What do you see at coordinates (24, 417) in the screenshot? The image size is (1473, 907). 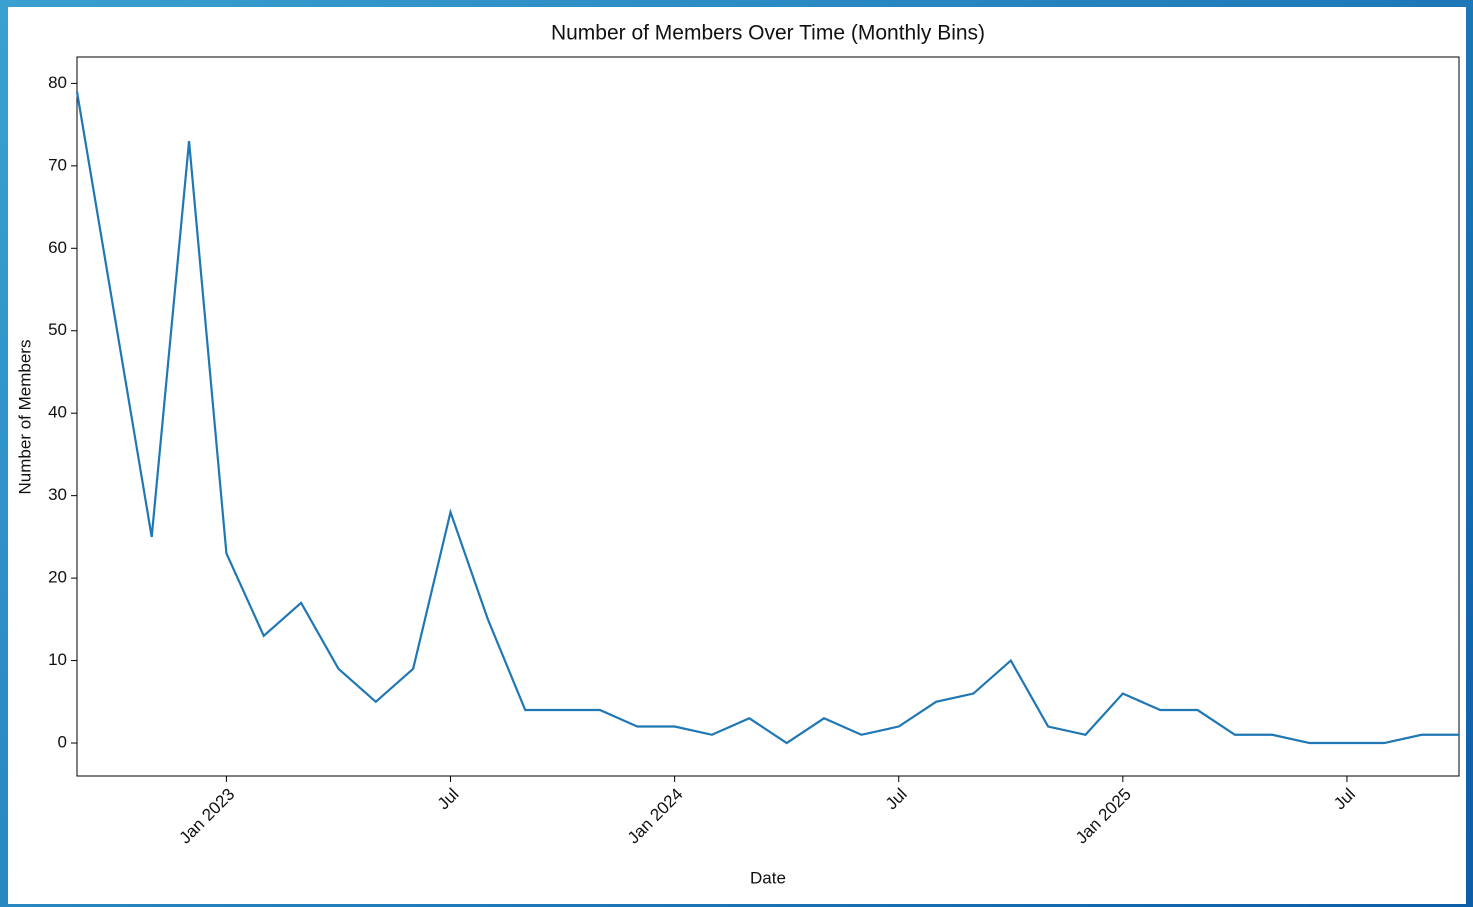 I see `y-axis-label: Number of Members` at bounding box center [24, 417].